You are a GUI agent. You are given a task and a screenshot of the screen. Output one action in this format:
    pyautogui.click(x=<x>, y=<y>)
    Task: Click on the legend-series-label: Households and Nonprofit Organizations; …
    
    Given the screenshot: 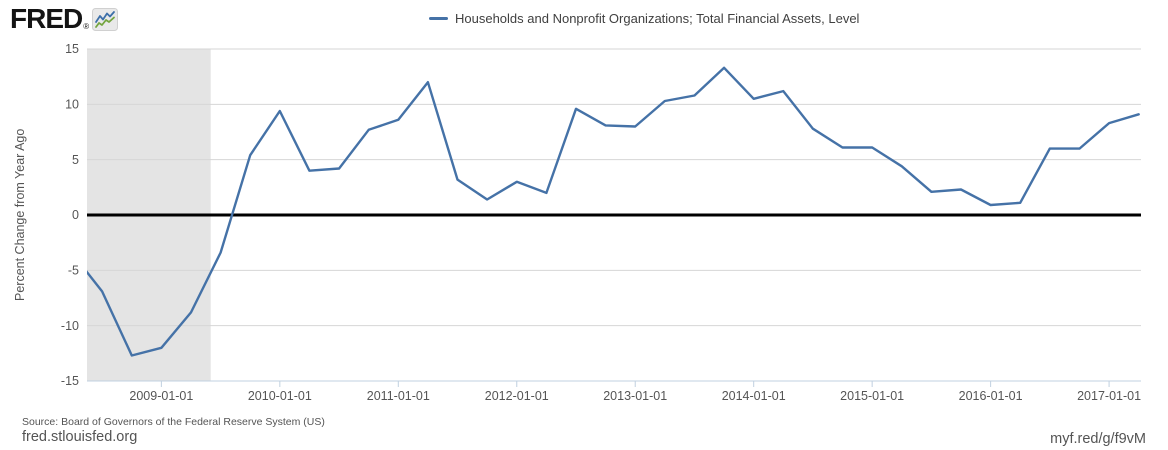 What is the action you would take?
    pyautogui.click(x=657, y=18)
    